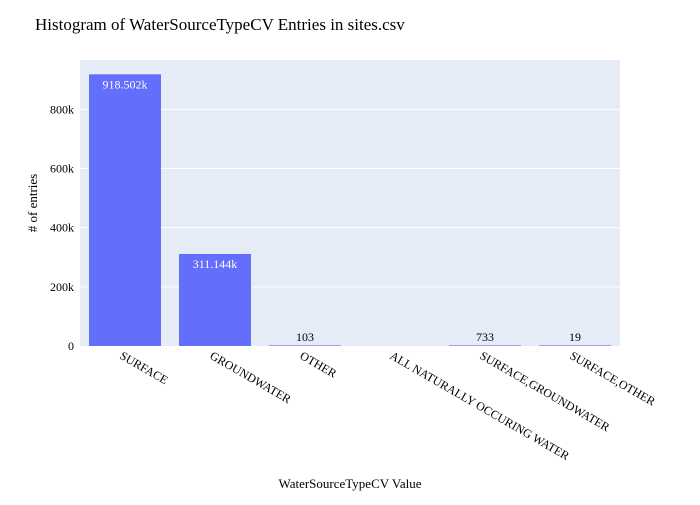 This screenshot has width=700, height=505. Describe the element at coordinates (305, 337) in the screenshot. I see `bar-value-label: 103` at that location.